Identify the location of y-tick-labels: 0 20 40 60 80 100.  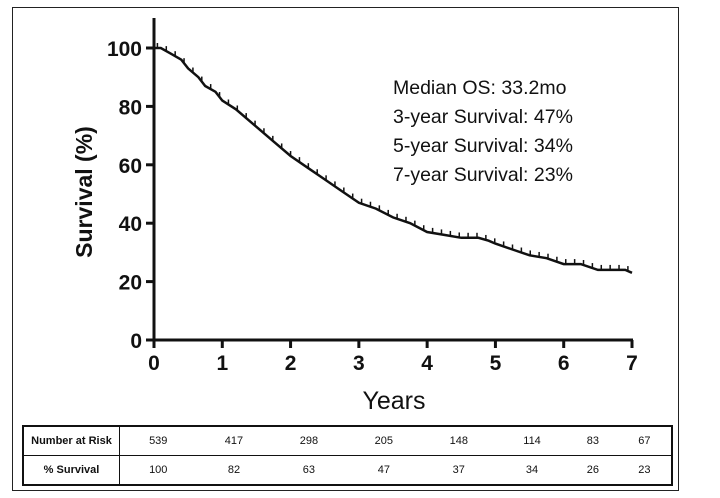
(124, 195).